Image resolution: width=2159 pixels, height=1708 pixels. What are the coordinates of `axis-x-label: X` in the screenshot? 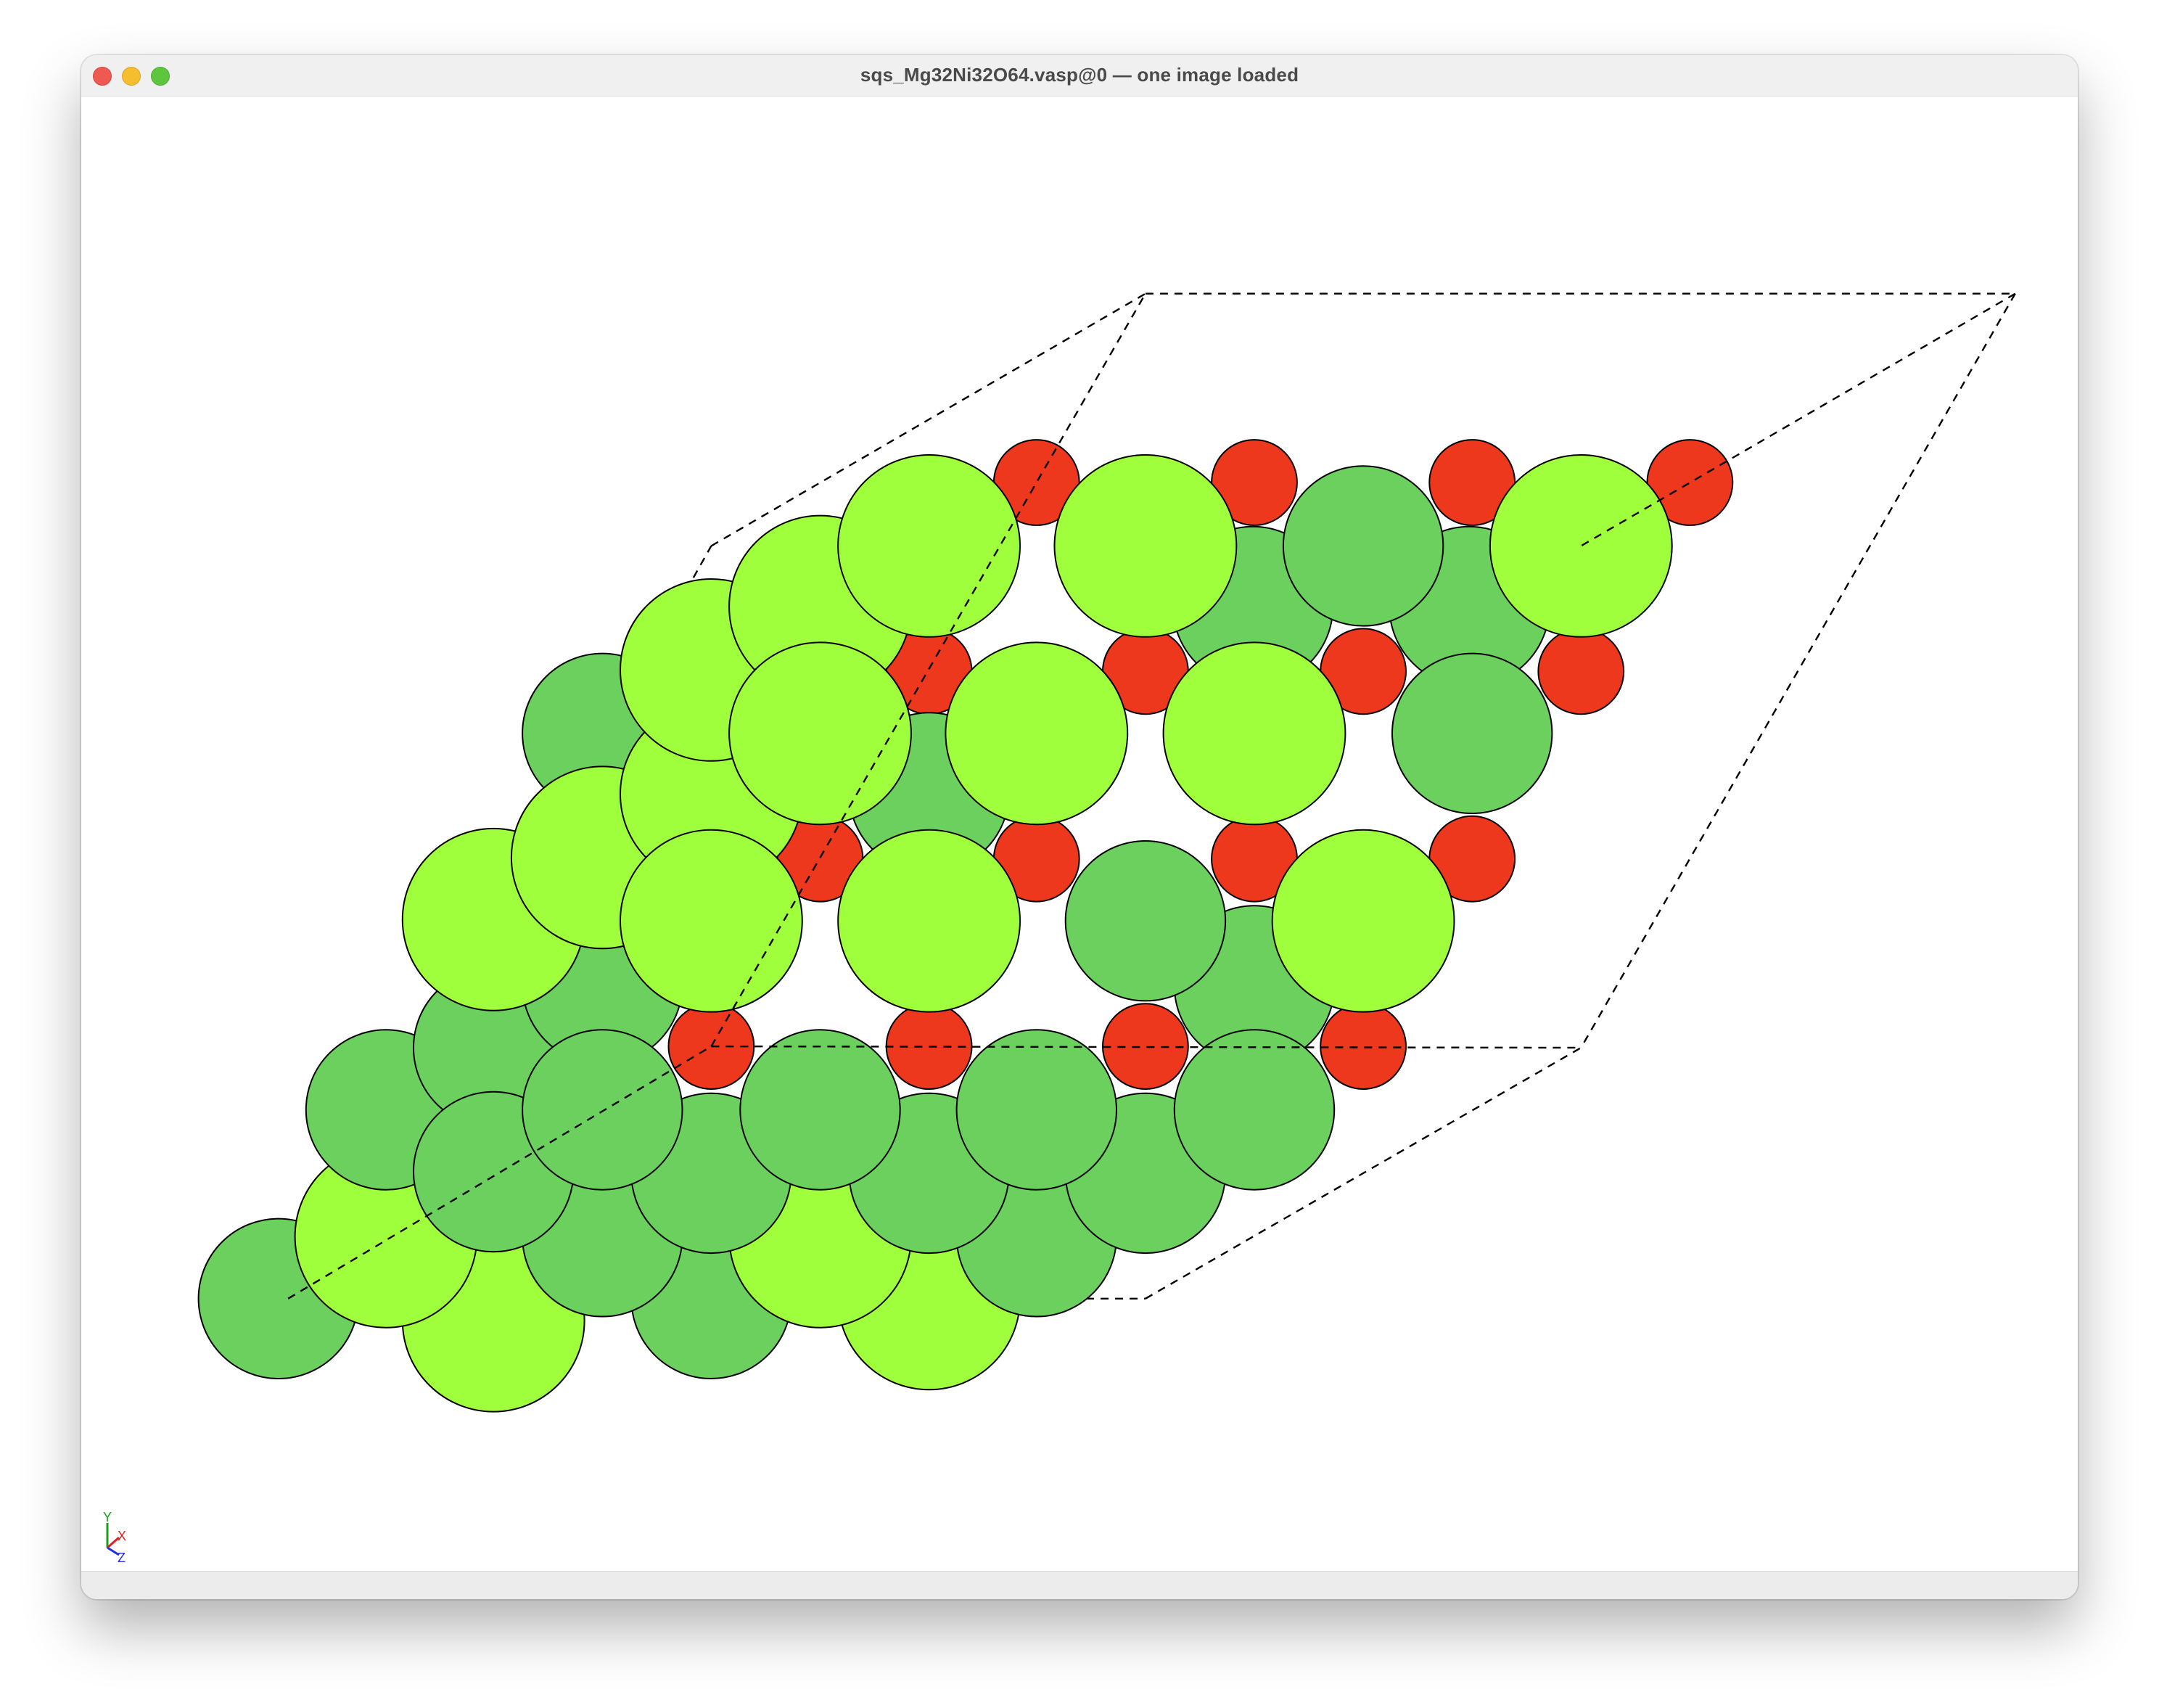 It's located at (122, 1536).